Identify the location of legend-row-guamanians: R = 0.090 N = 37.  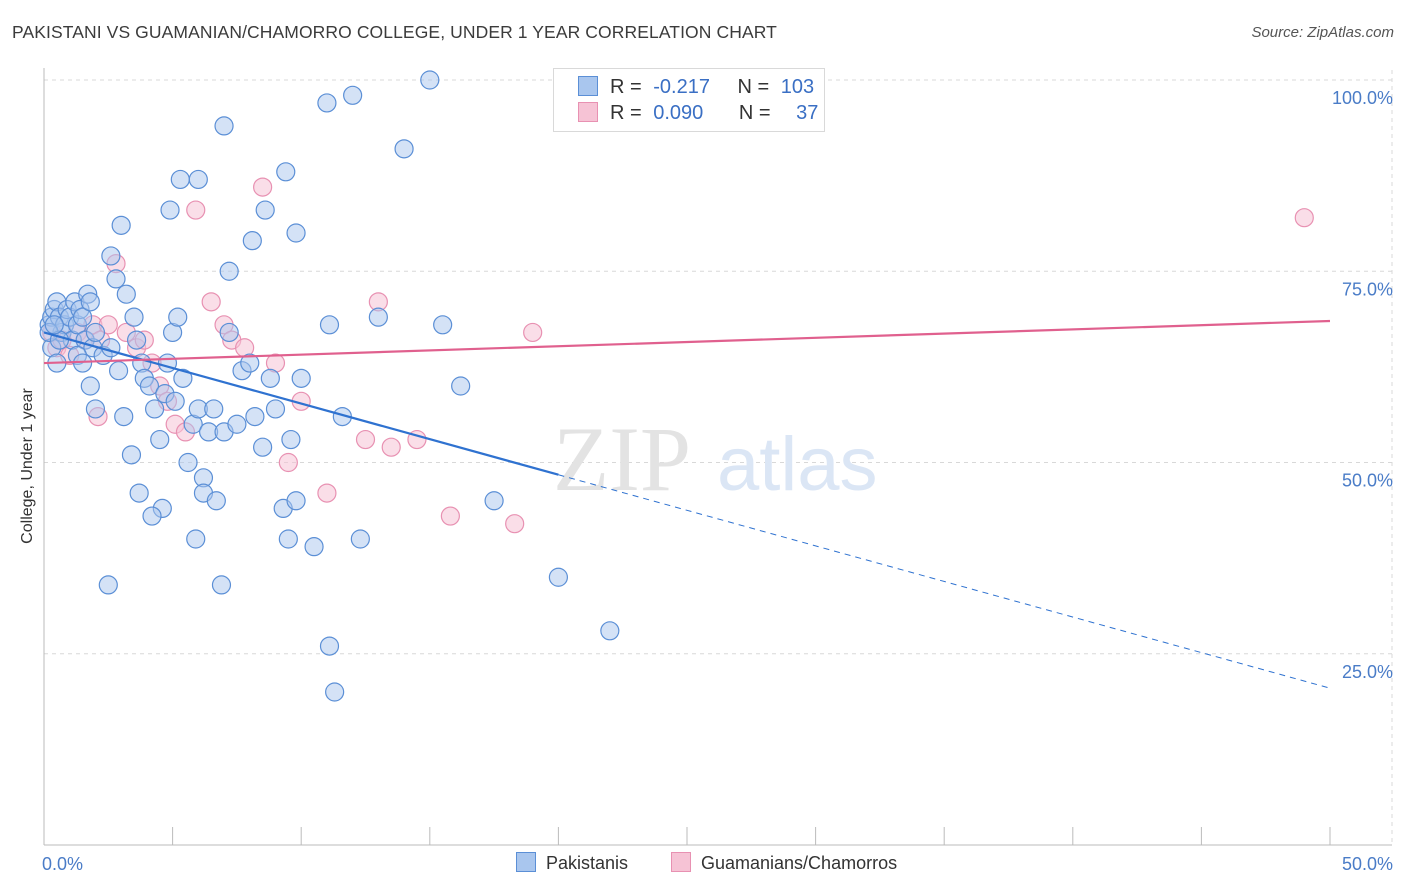
(698, 115).